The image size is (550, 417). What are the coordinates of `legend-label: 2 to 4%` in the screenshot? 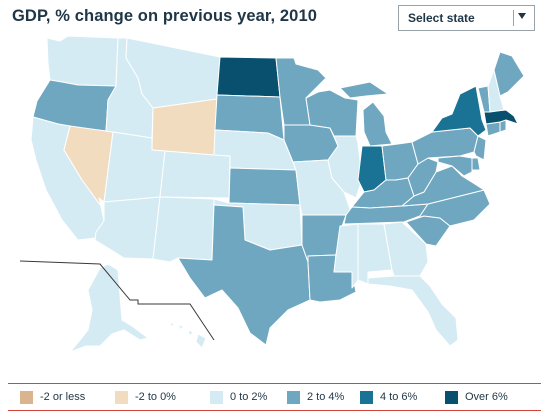 It's located at (326, 397).